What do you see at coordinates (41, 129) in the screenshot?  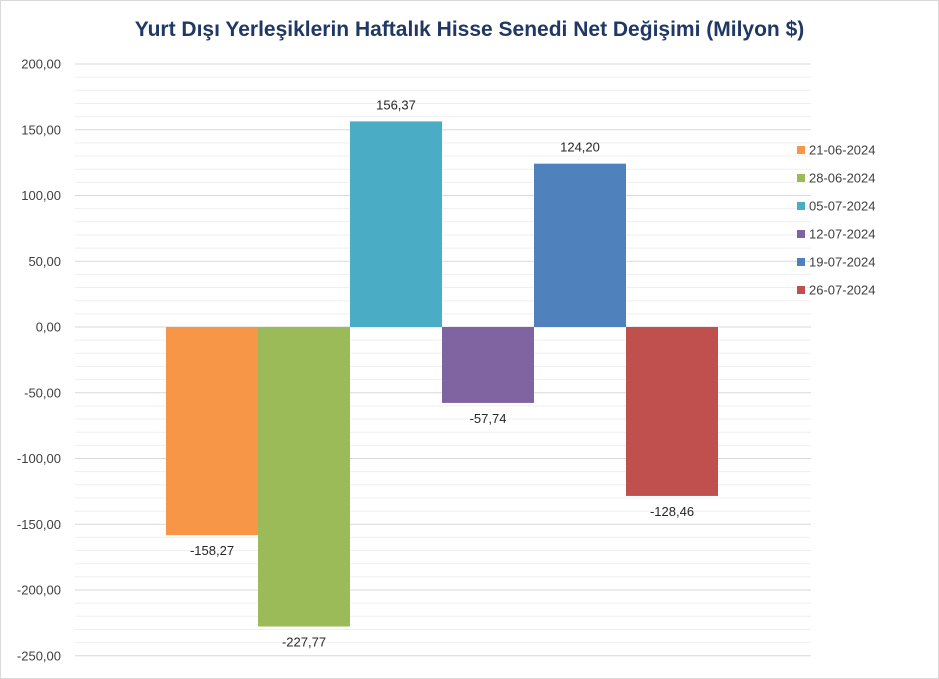 I see `y-tick-label: 150,00` at bounding box center [41, 129].